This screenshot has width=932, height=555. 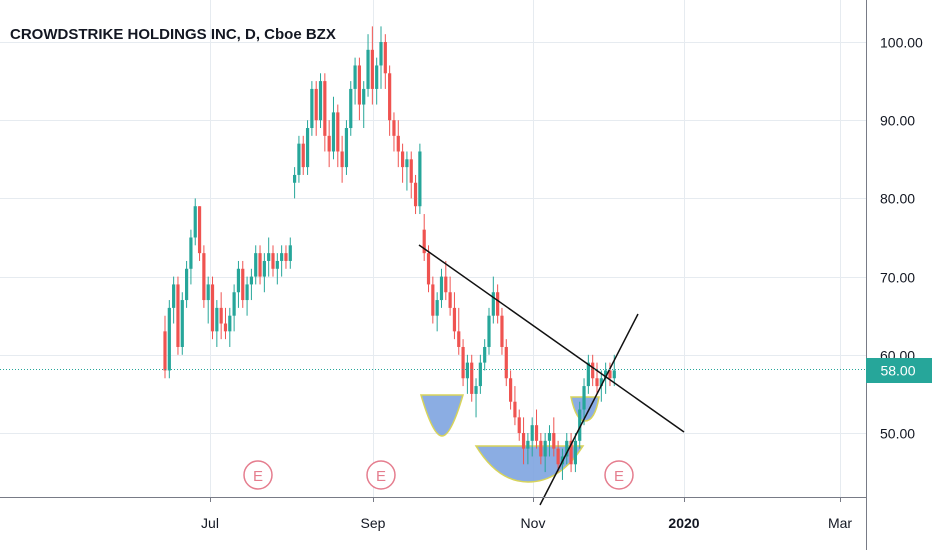 I want to click on price-tick-label: 80.00, so click(x=897, y=199).